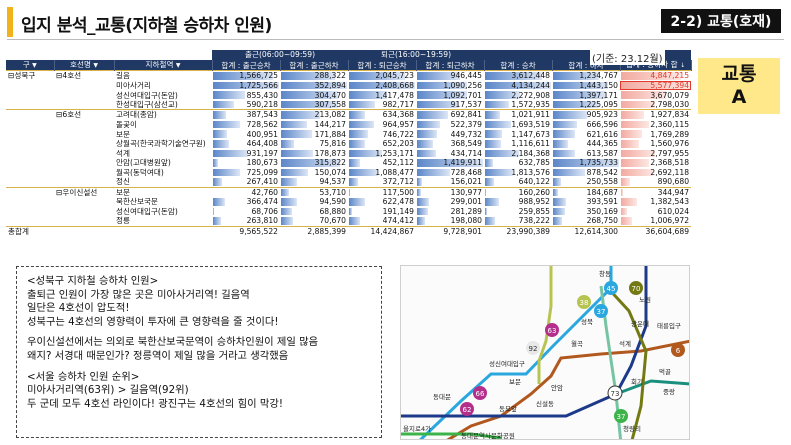 This screenshot has width=791, height=445. Describe the element at coordinates (163, 65) in the screenshot. I see `col-header-station: 지하철역 ▼` at that location.